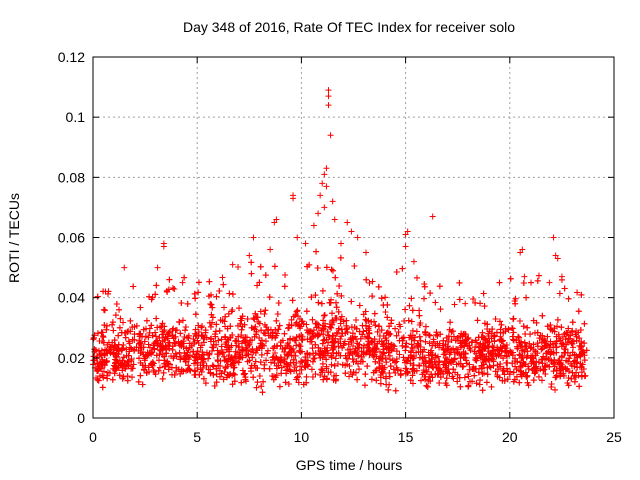  What do you see at coordinates (71, 238) in the screenshot?
I see `y-tick-label: 0.06` at bounding box center [71, 238].